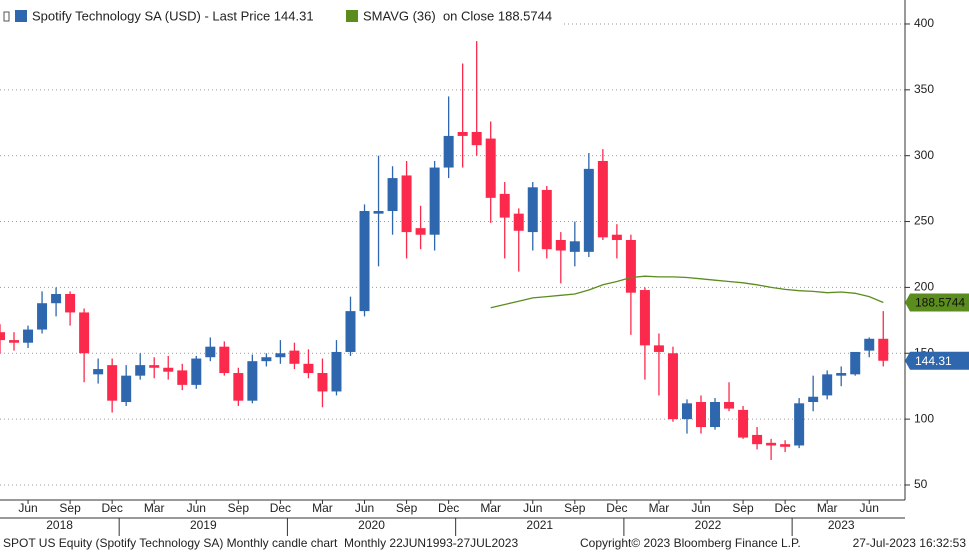 This screenshot has height=552, width=969. What do you see at coordinates (59, 525) in the screenshot?
I see `year-label: 2018` at bounding box center [59, 525].